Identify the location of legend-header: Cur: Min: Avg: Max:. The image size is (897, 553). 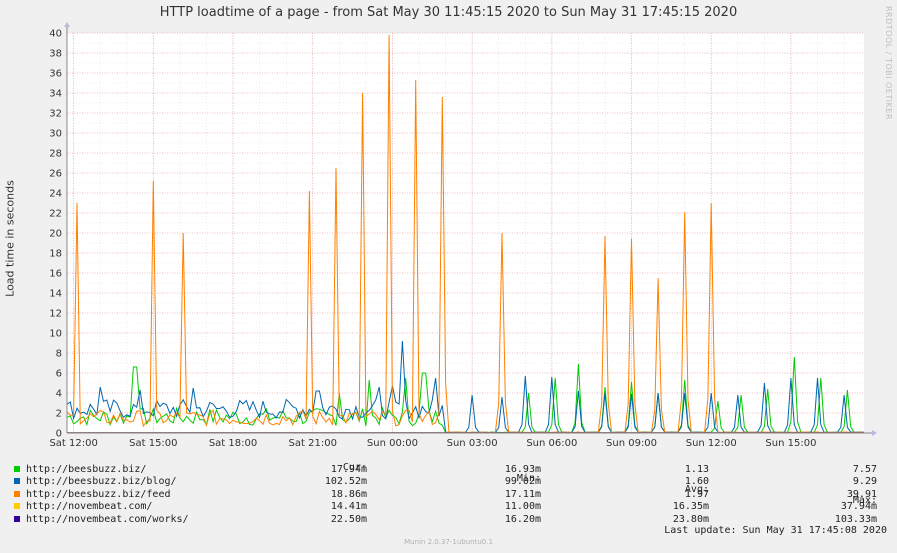
(449, 478).